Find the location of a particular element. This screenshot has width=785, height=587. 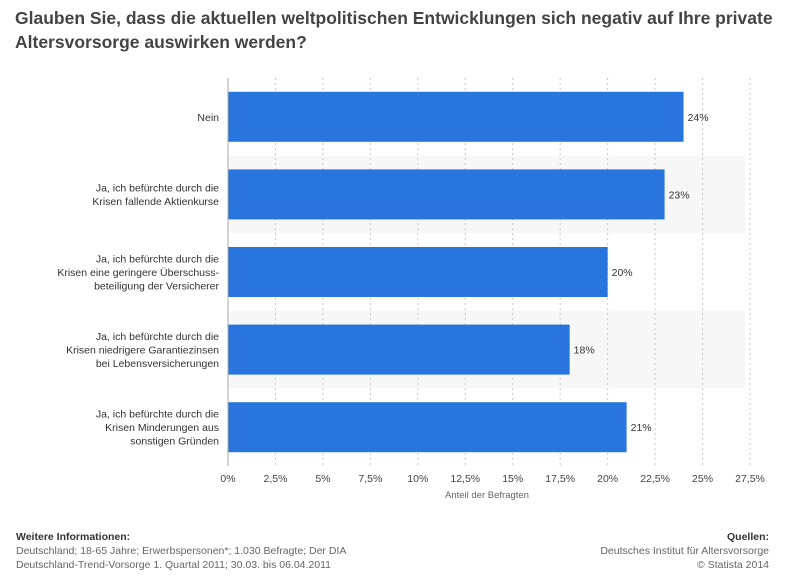

value-label: 18% is located at coordinates (584, 351).